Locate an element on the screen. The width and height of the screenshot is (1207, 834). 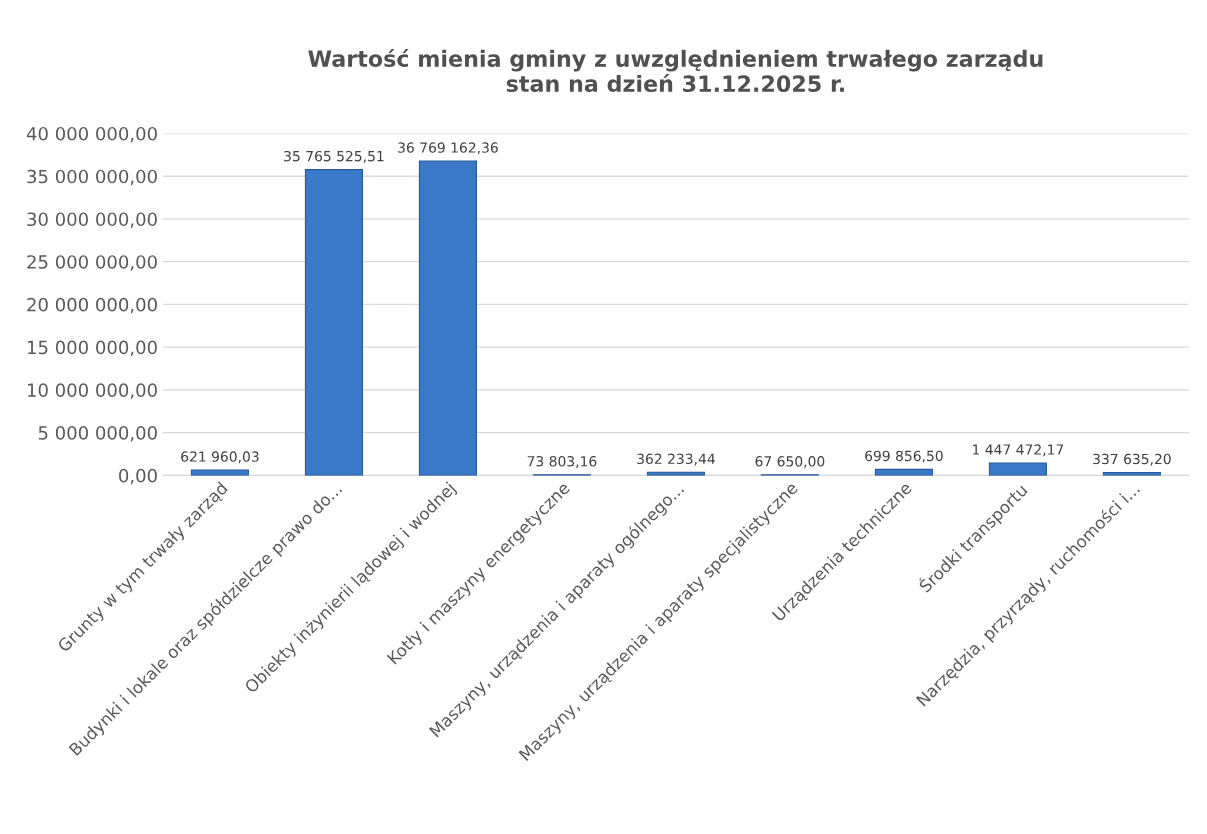
y-tick-label: 20 000 000,00 is located at coordinates (92, 305).